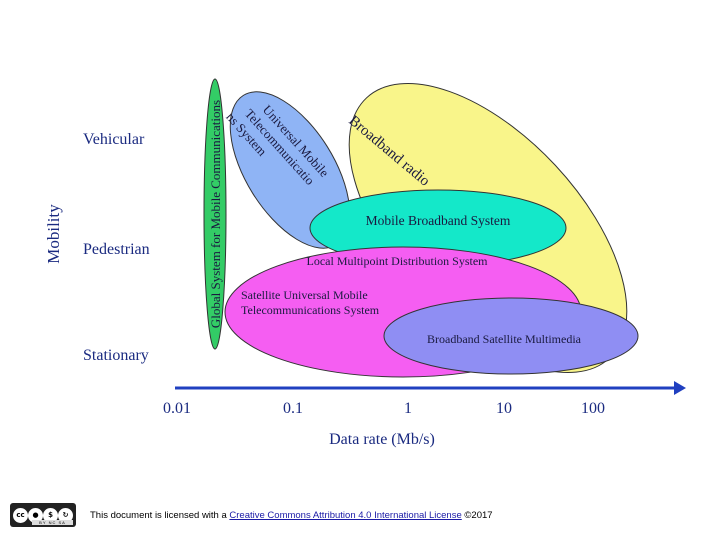 This screenshot has width=720, height=540. I want to click on cc-strip: BY NC SA, so click(52, 522).